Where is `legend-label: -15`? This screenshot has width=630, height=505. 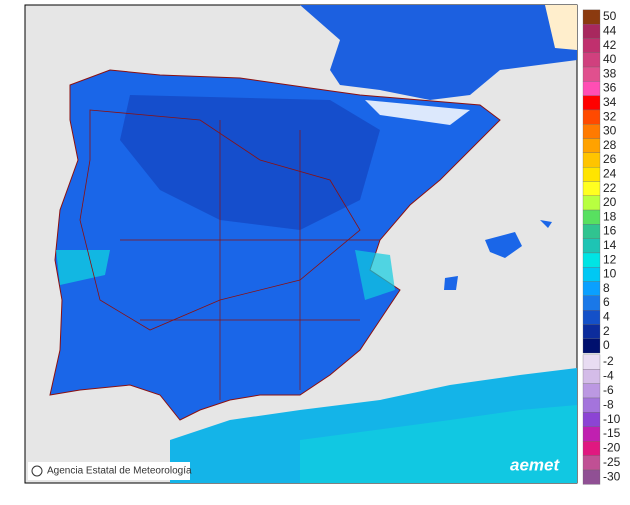
legend-label: -15 is located at coordinates (612, 433).